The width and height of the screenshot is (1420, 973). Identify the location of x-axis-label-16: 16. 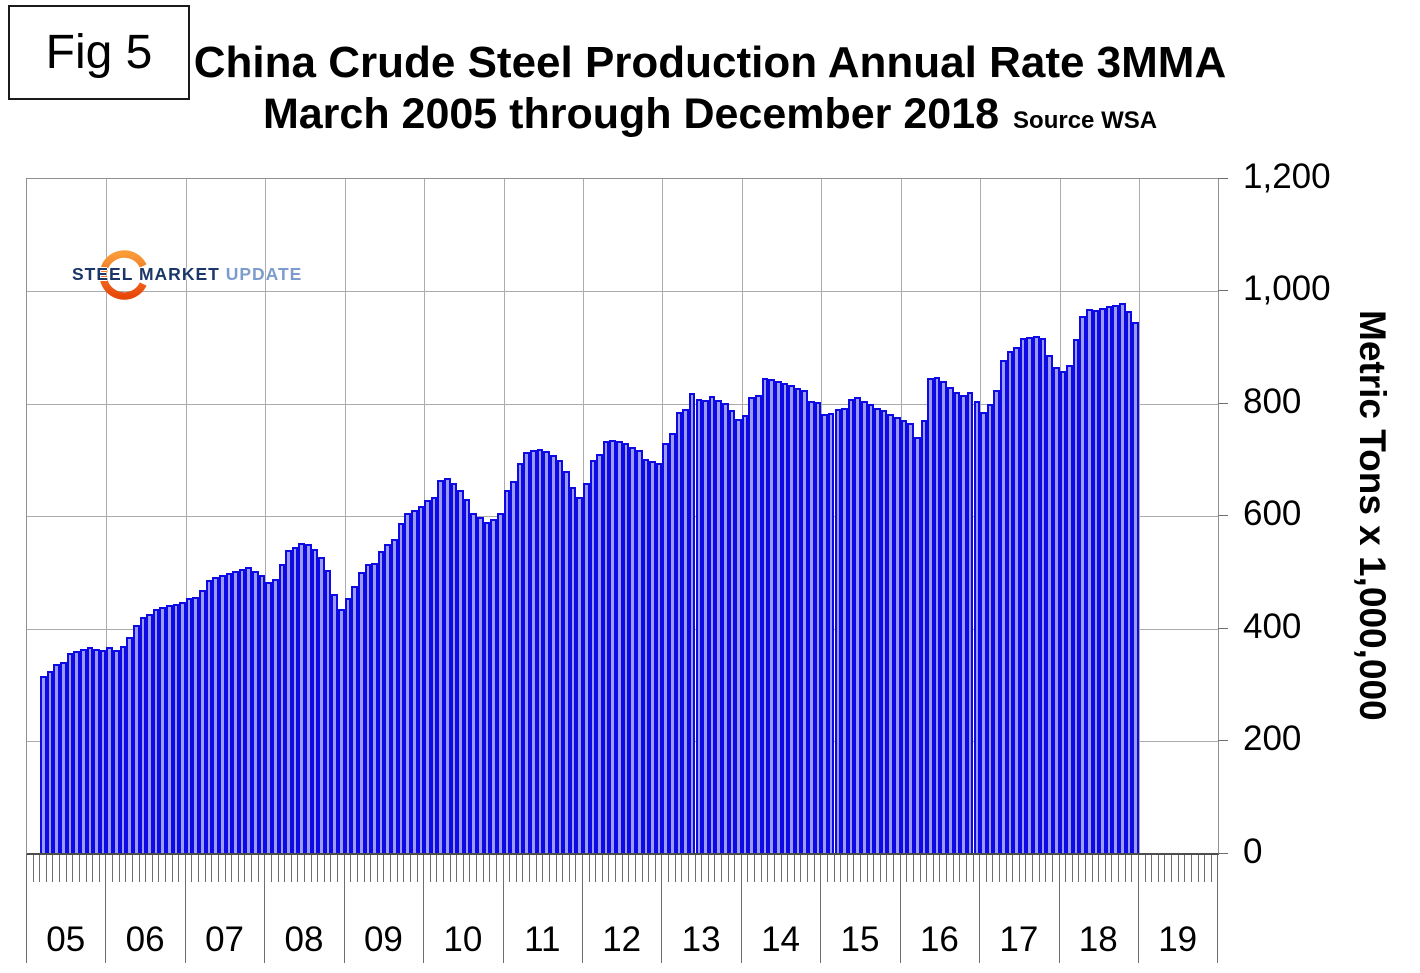
(939, 939).